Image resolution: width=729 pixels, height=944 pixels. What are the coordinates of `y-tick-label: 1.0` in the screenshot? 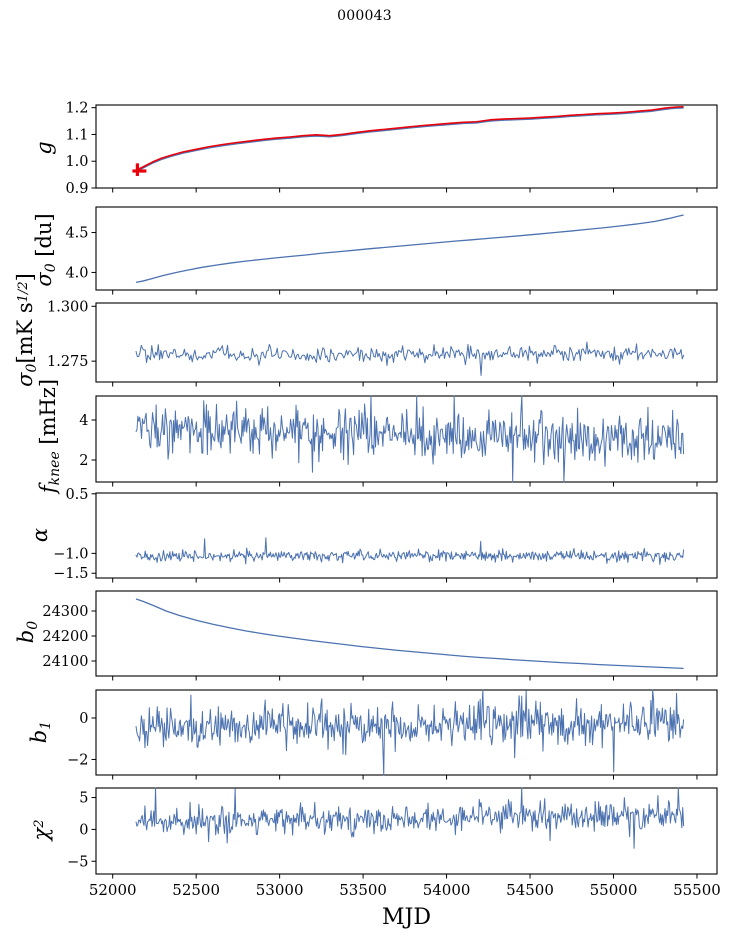 It's located at (76, 162).